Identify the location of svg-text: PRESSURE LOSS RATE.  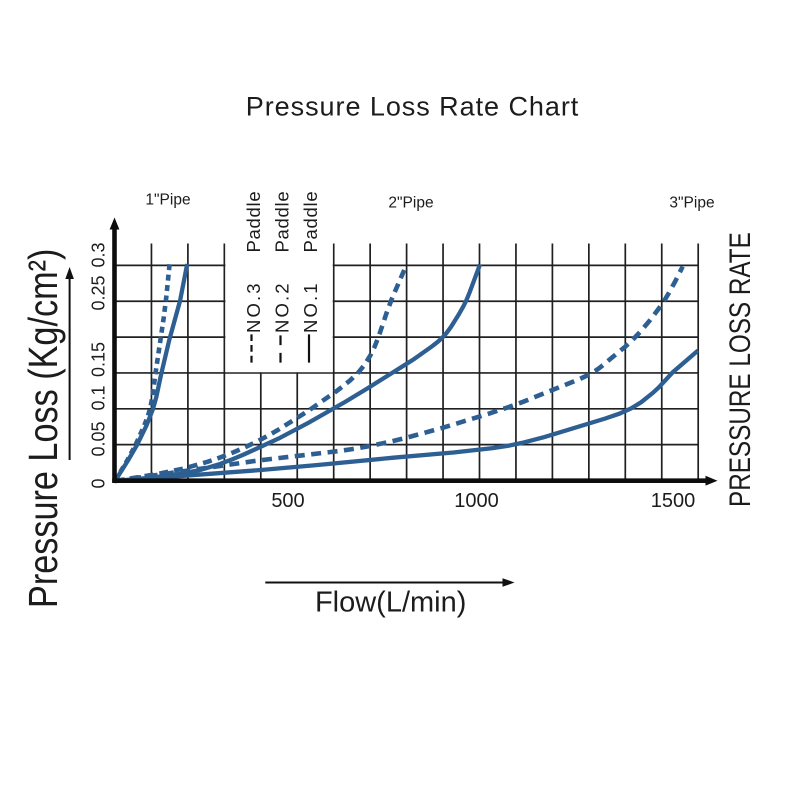
(740, 369).